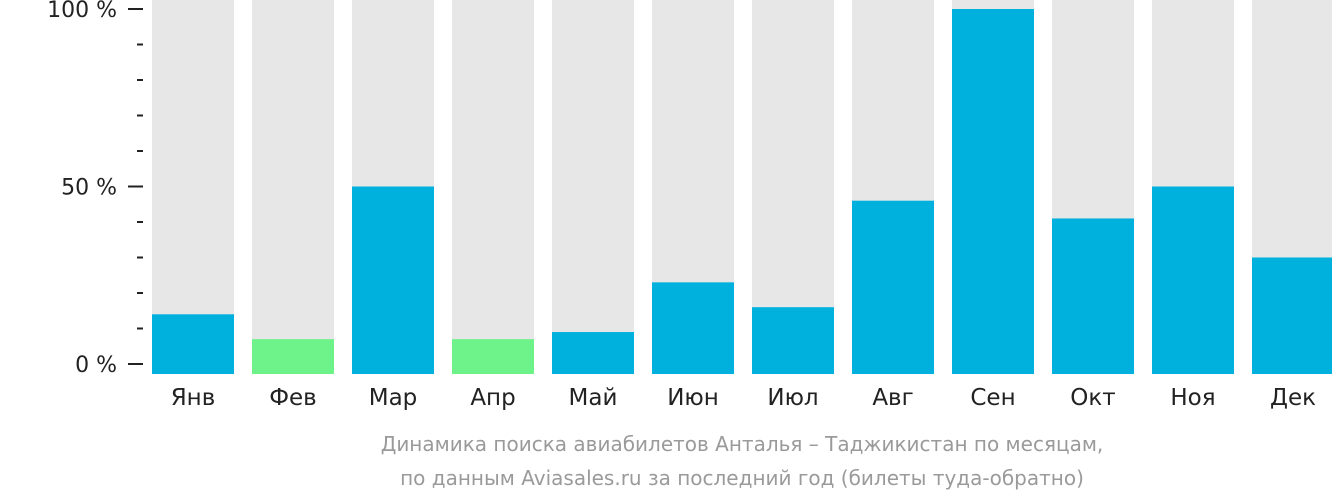 This screenshot has height=502, width=1332. What do you see at coordinates (593, 398) in the screenshot?
I see `x-tick-label: Май` at bounding box center [593, 398].